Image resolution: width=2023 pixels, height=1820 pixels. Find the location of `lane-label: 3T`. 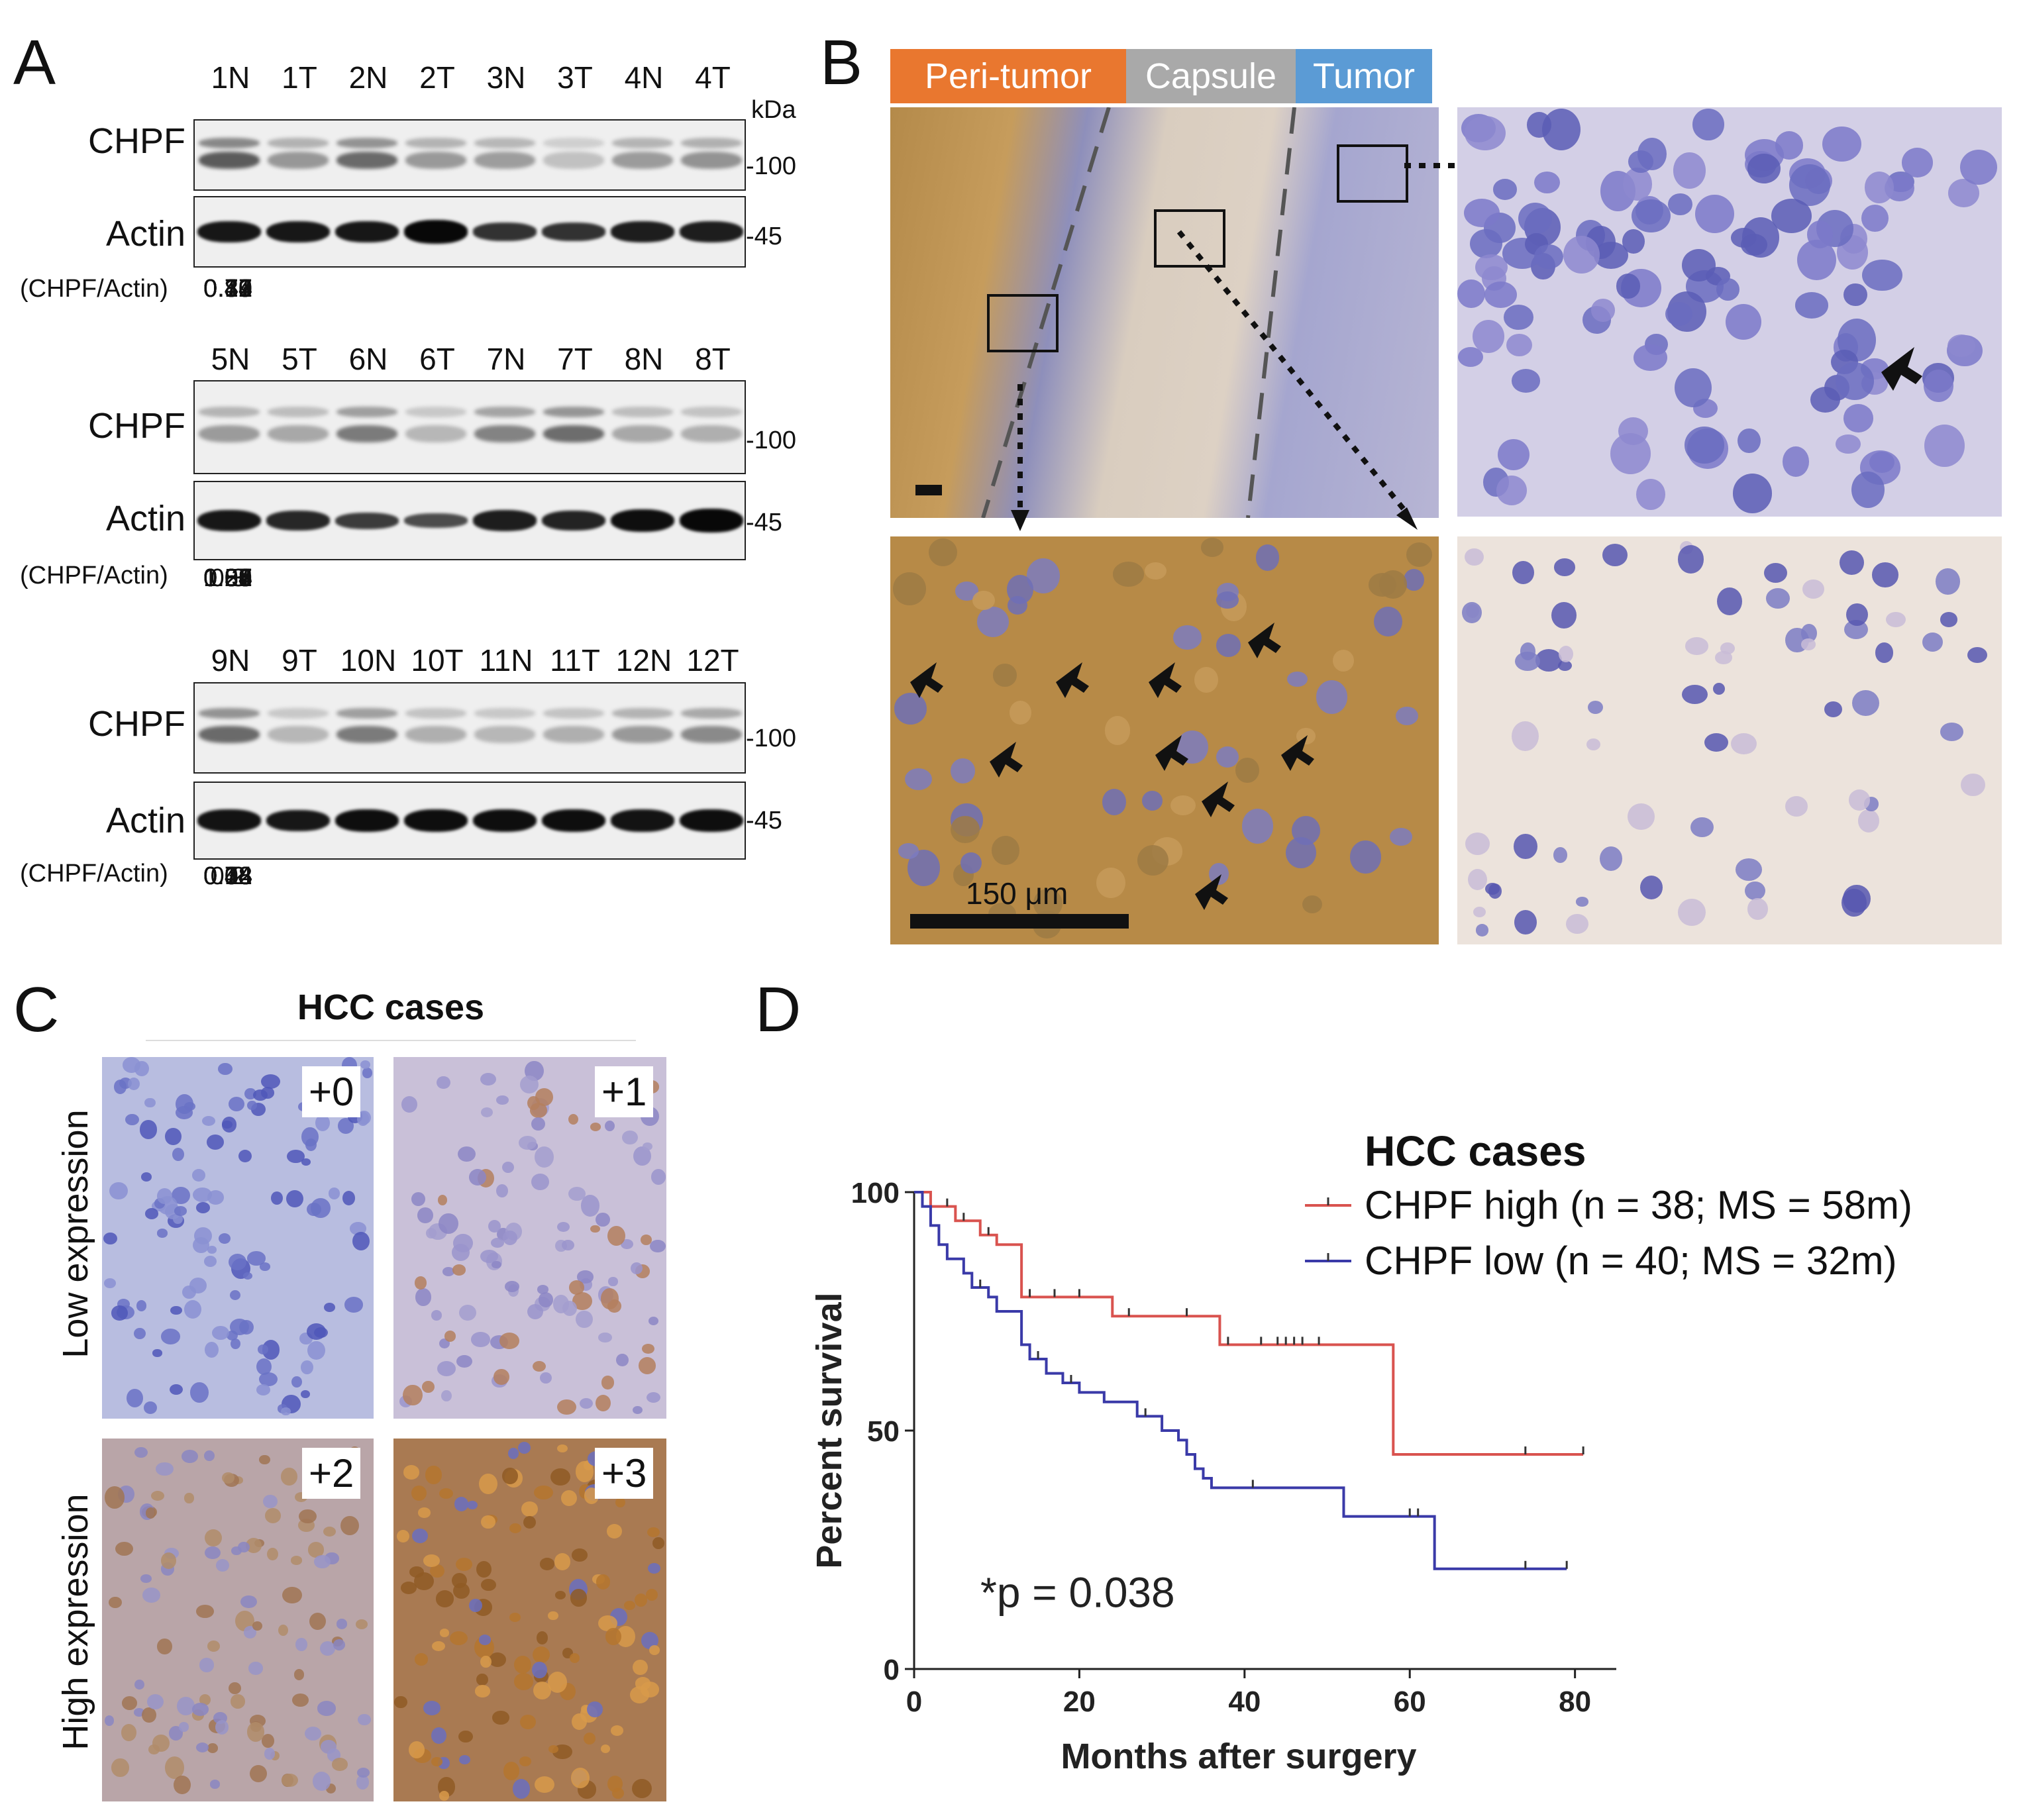

lane-label: 3T is located at coordinates (575, 77).